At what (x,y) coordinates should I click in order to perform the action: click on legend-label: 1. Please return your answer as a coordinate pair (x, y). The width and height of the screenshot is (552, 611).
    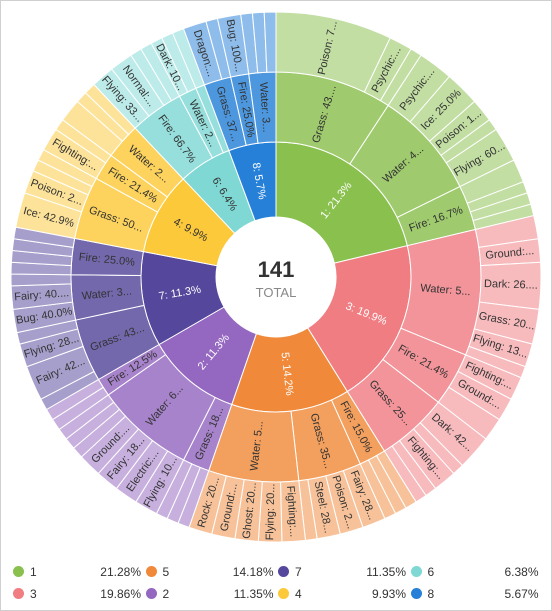
    Looking at the image, I should click on (33, 571).